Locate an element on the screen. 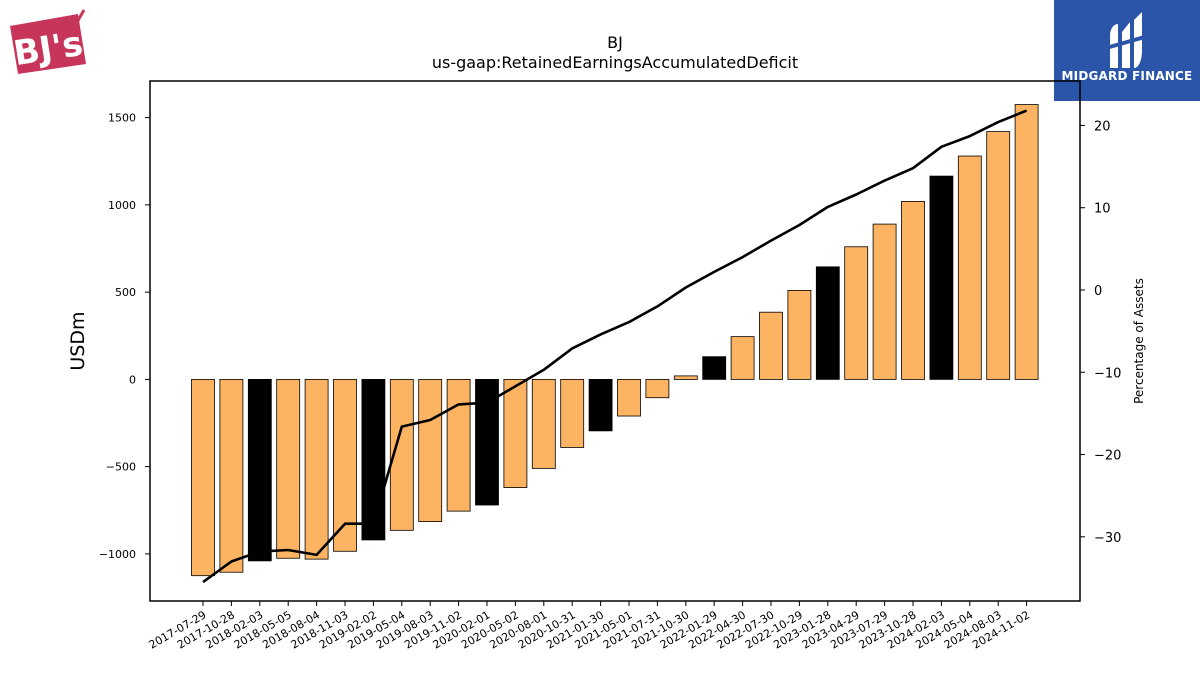  y-tick-label: 1500 is located at coordinates (122, 118).